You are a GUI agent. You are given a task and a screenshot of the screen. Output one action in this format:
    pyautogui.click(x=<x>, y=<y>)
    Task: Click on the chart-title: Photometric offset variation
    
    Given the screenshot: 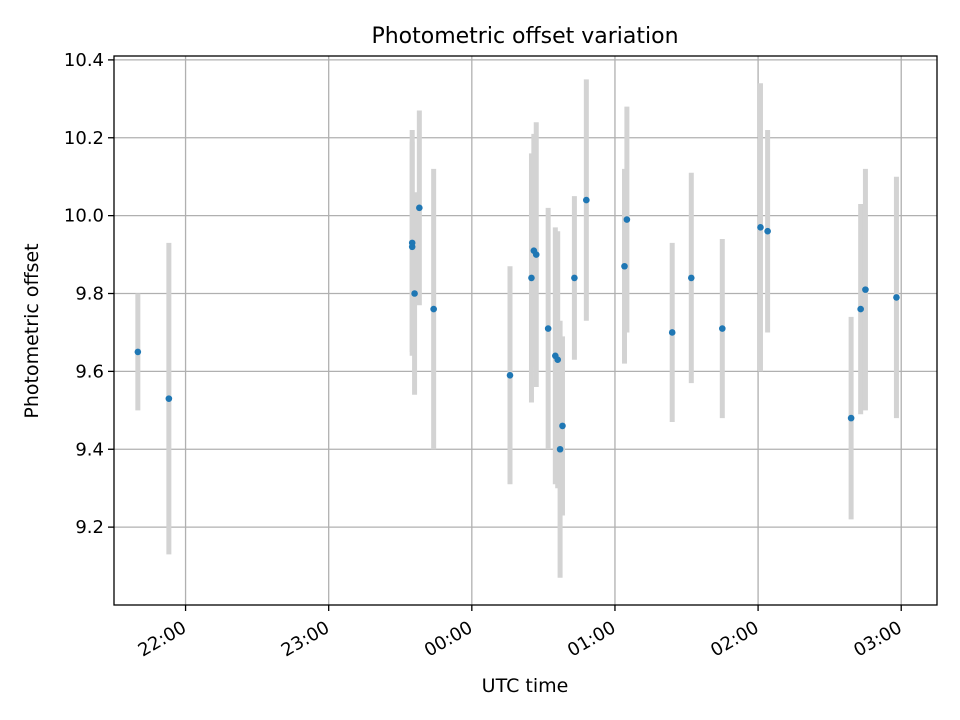 What is the action you would take?
    pyautogui.click(x=524, y=36)
    